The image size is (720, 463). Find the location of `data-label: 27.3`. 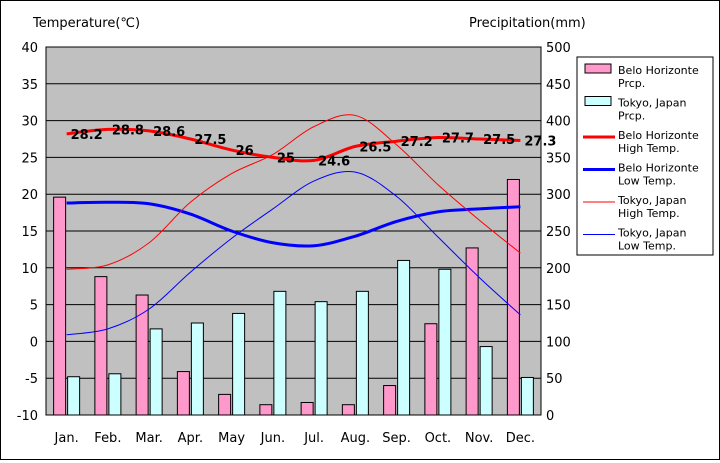

data-label: 27.3 is located at coordinates (540, 141).